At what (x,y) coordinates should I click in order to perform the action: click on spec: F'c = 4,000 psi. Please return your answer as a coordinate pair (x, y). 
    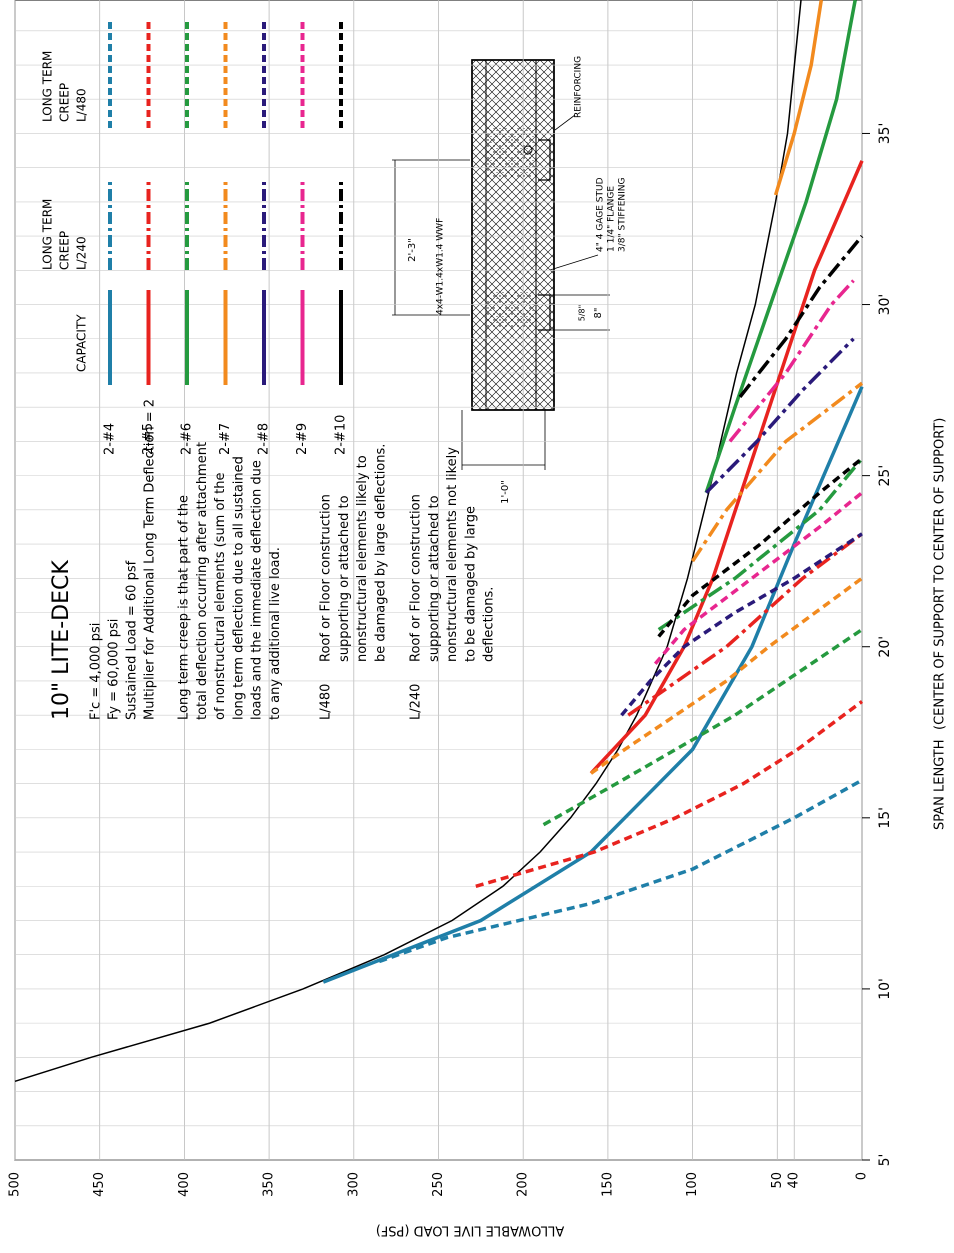
    Looking at the image, I should click on (96, 671).